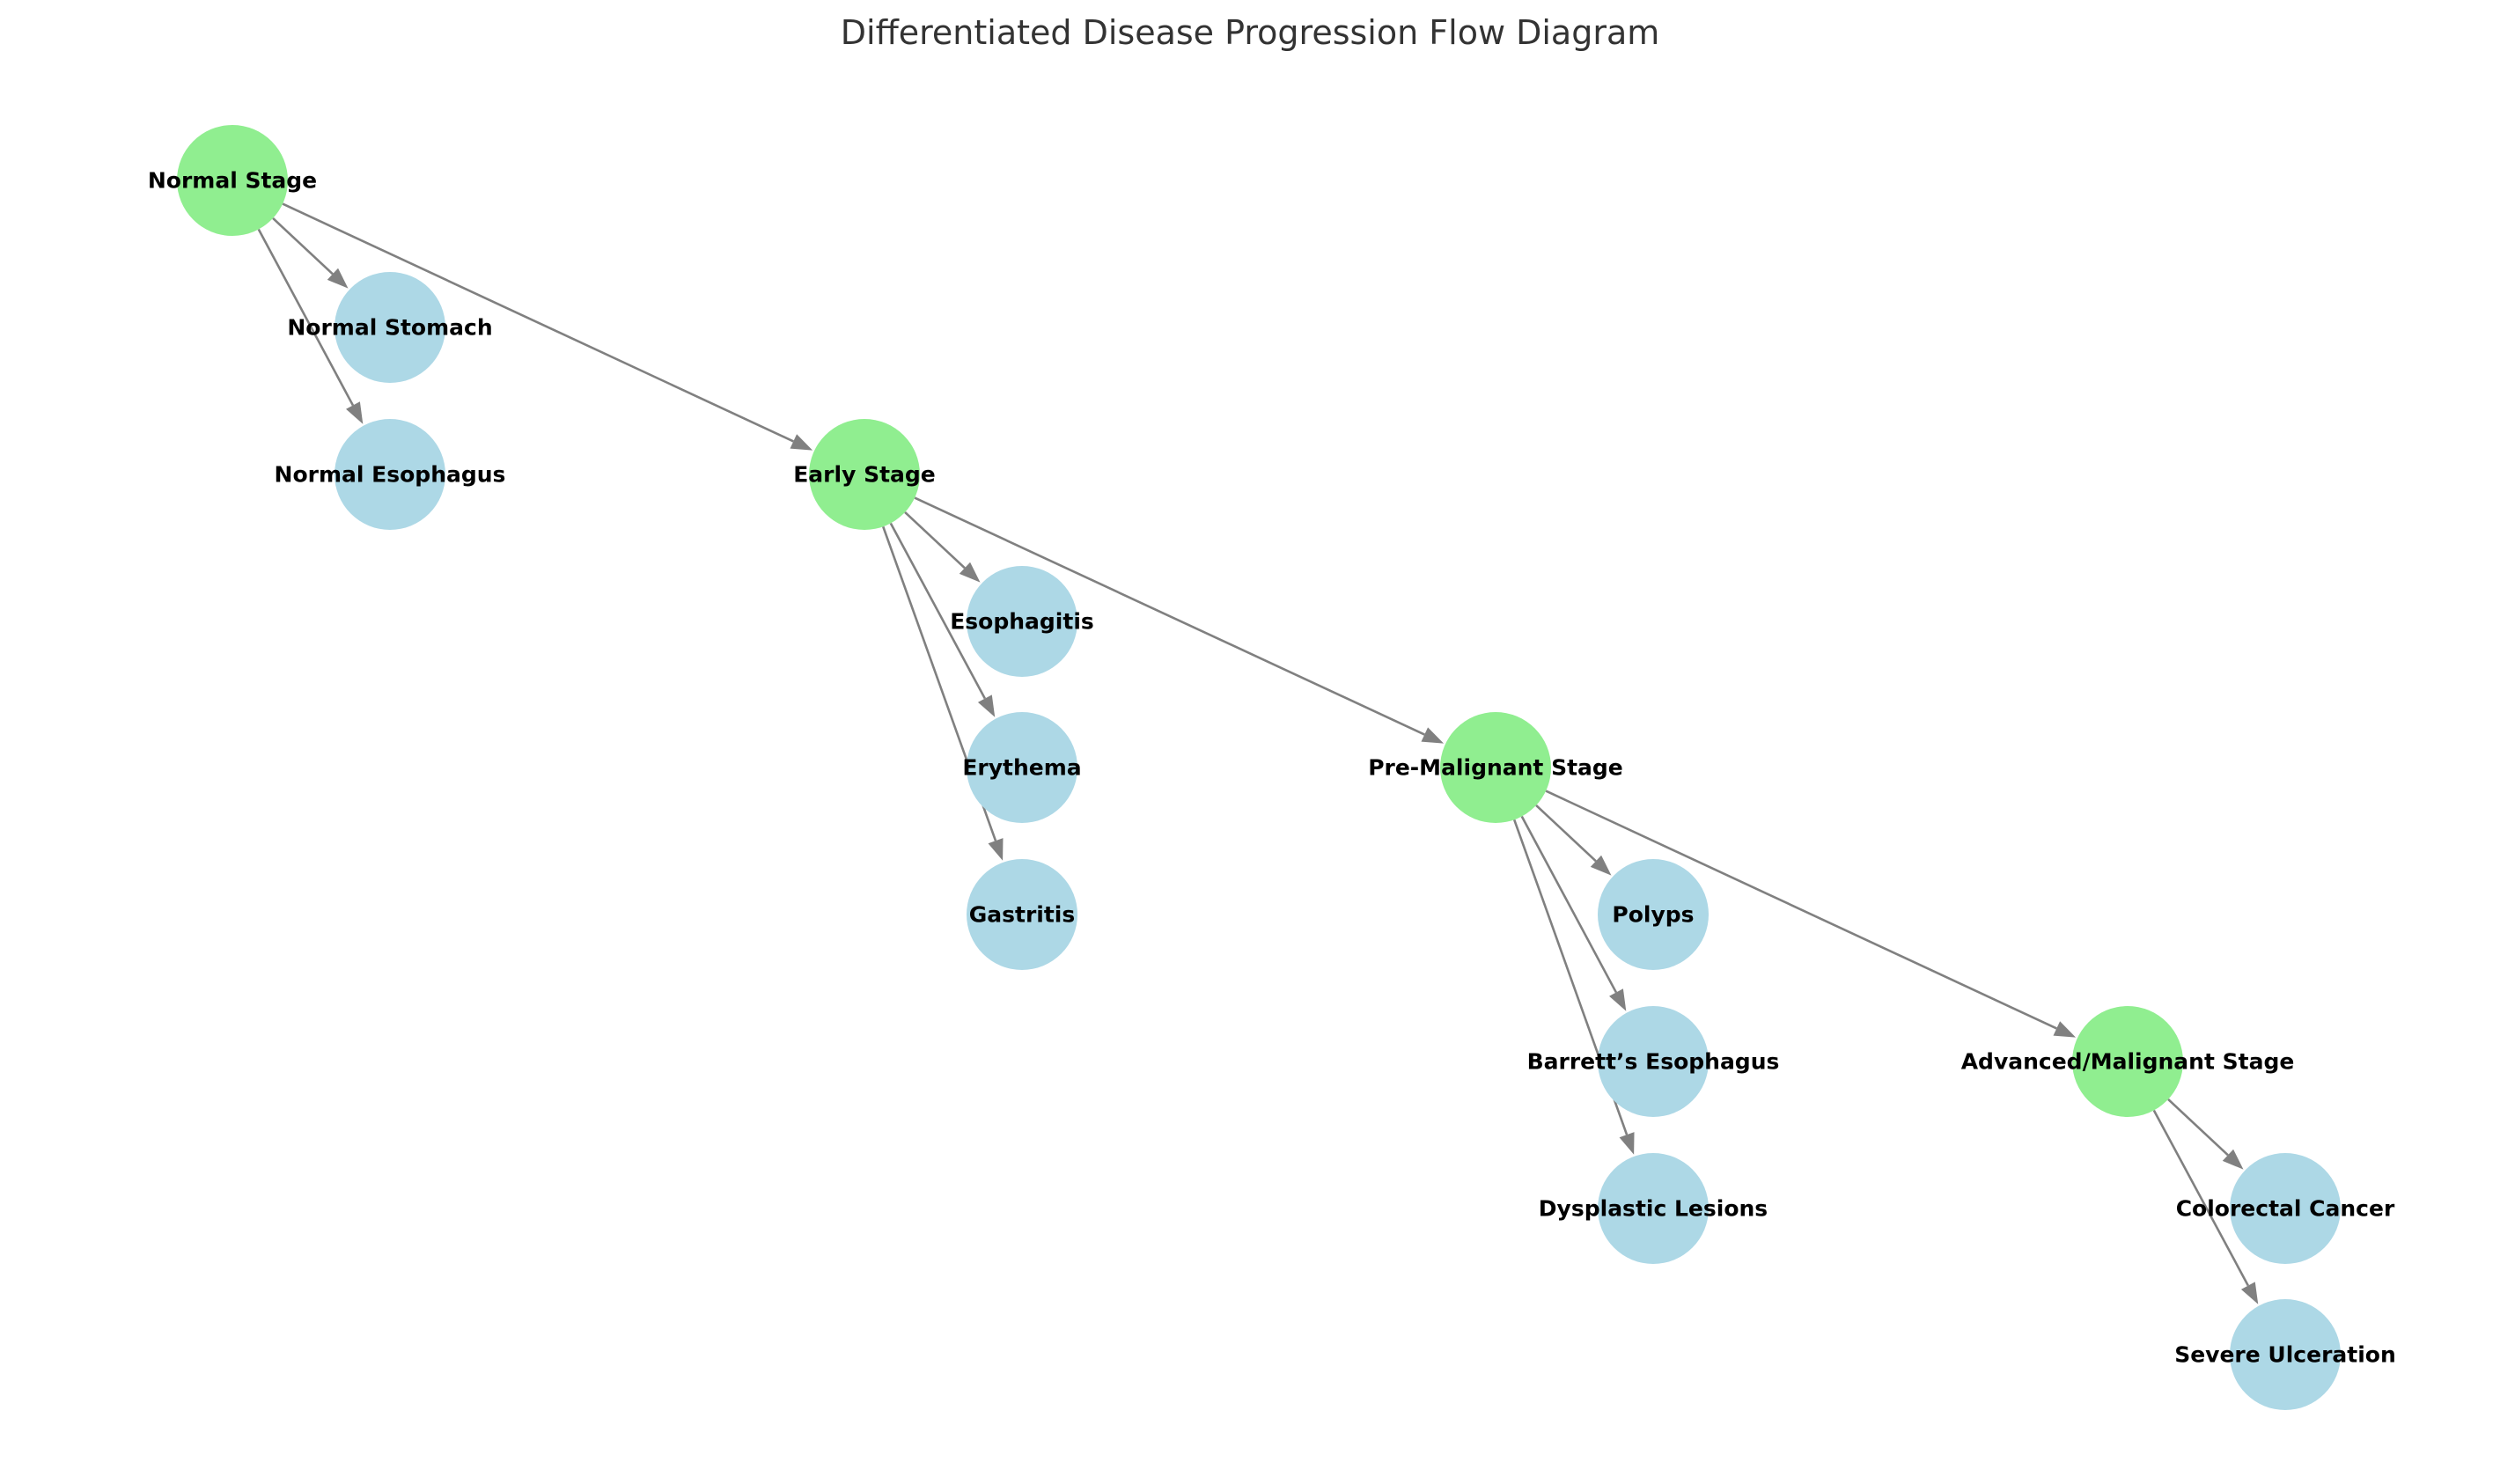 This screenshot has height=1484, width=2500. I want to click on node-normal-esophagus: Normal Esophagus, so click(390, 475).